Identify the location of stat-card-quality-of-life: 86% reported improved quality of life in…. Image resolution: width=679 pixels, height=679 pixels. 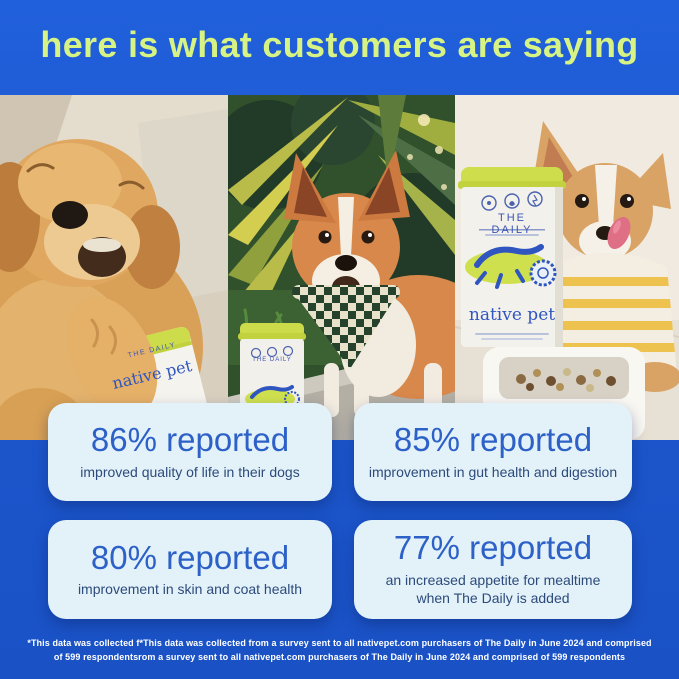
(190, 452).